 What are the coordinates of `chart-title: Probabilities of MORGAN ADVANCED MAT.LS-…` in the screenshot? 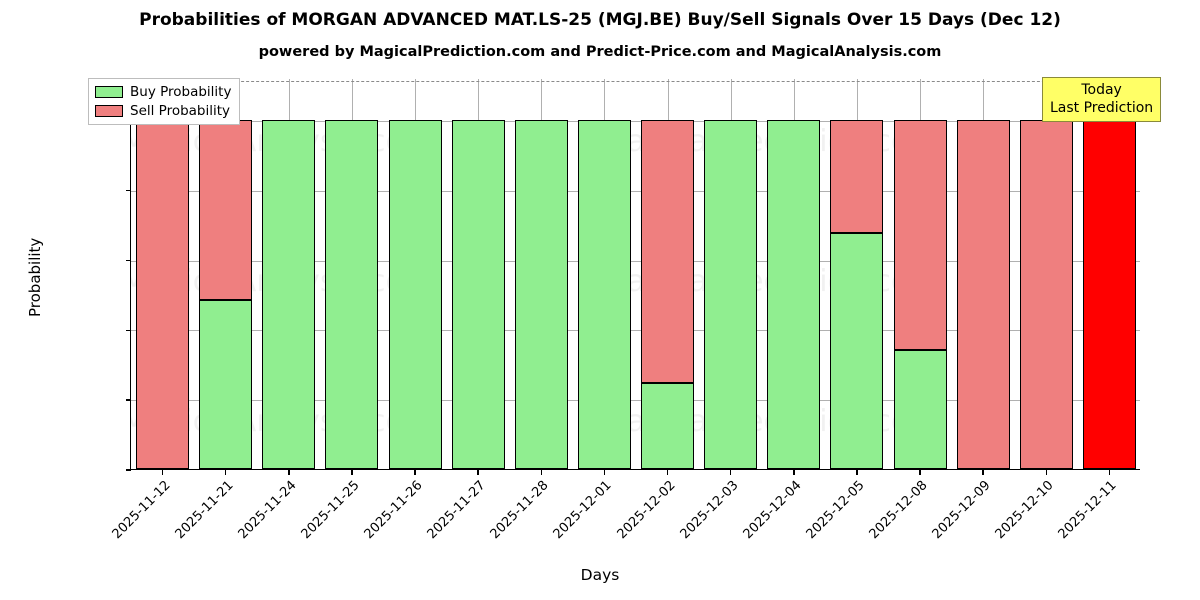 It's located at (600, 20).